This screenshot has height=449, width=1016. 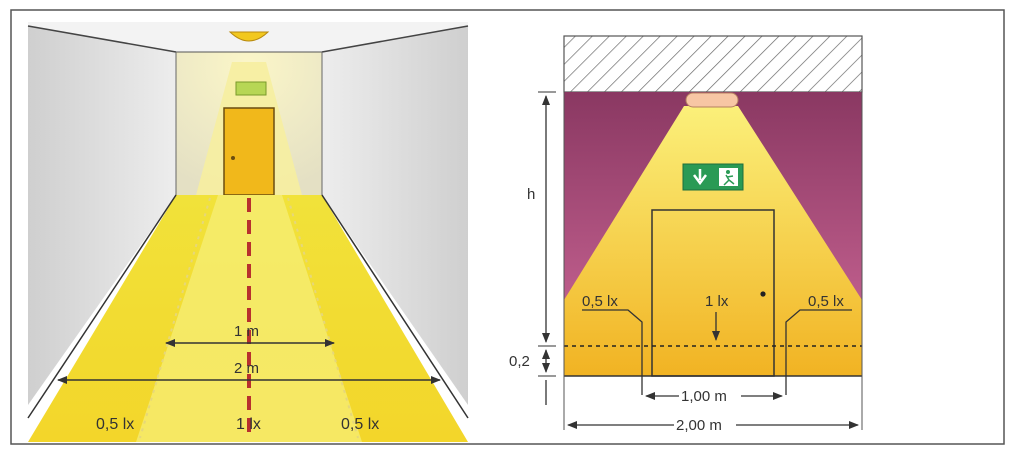 I want to click on ceiling-slab, so click(x=713, y=64).